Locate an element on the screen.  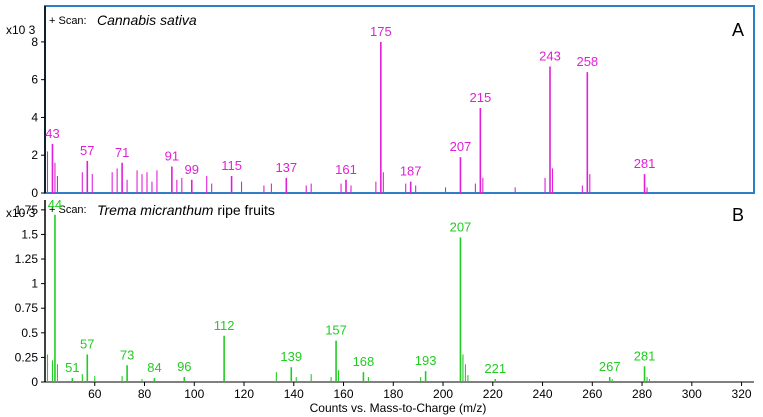
panel-b-y-tick-label: 0.75 is located at coordinates (27, 308).